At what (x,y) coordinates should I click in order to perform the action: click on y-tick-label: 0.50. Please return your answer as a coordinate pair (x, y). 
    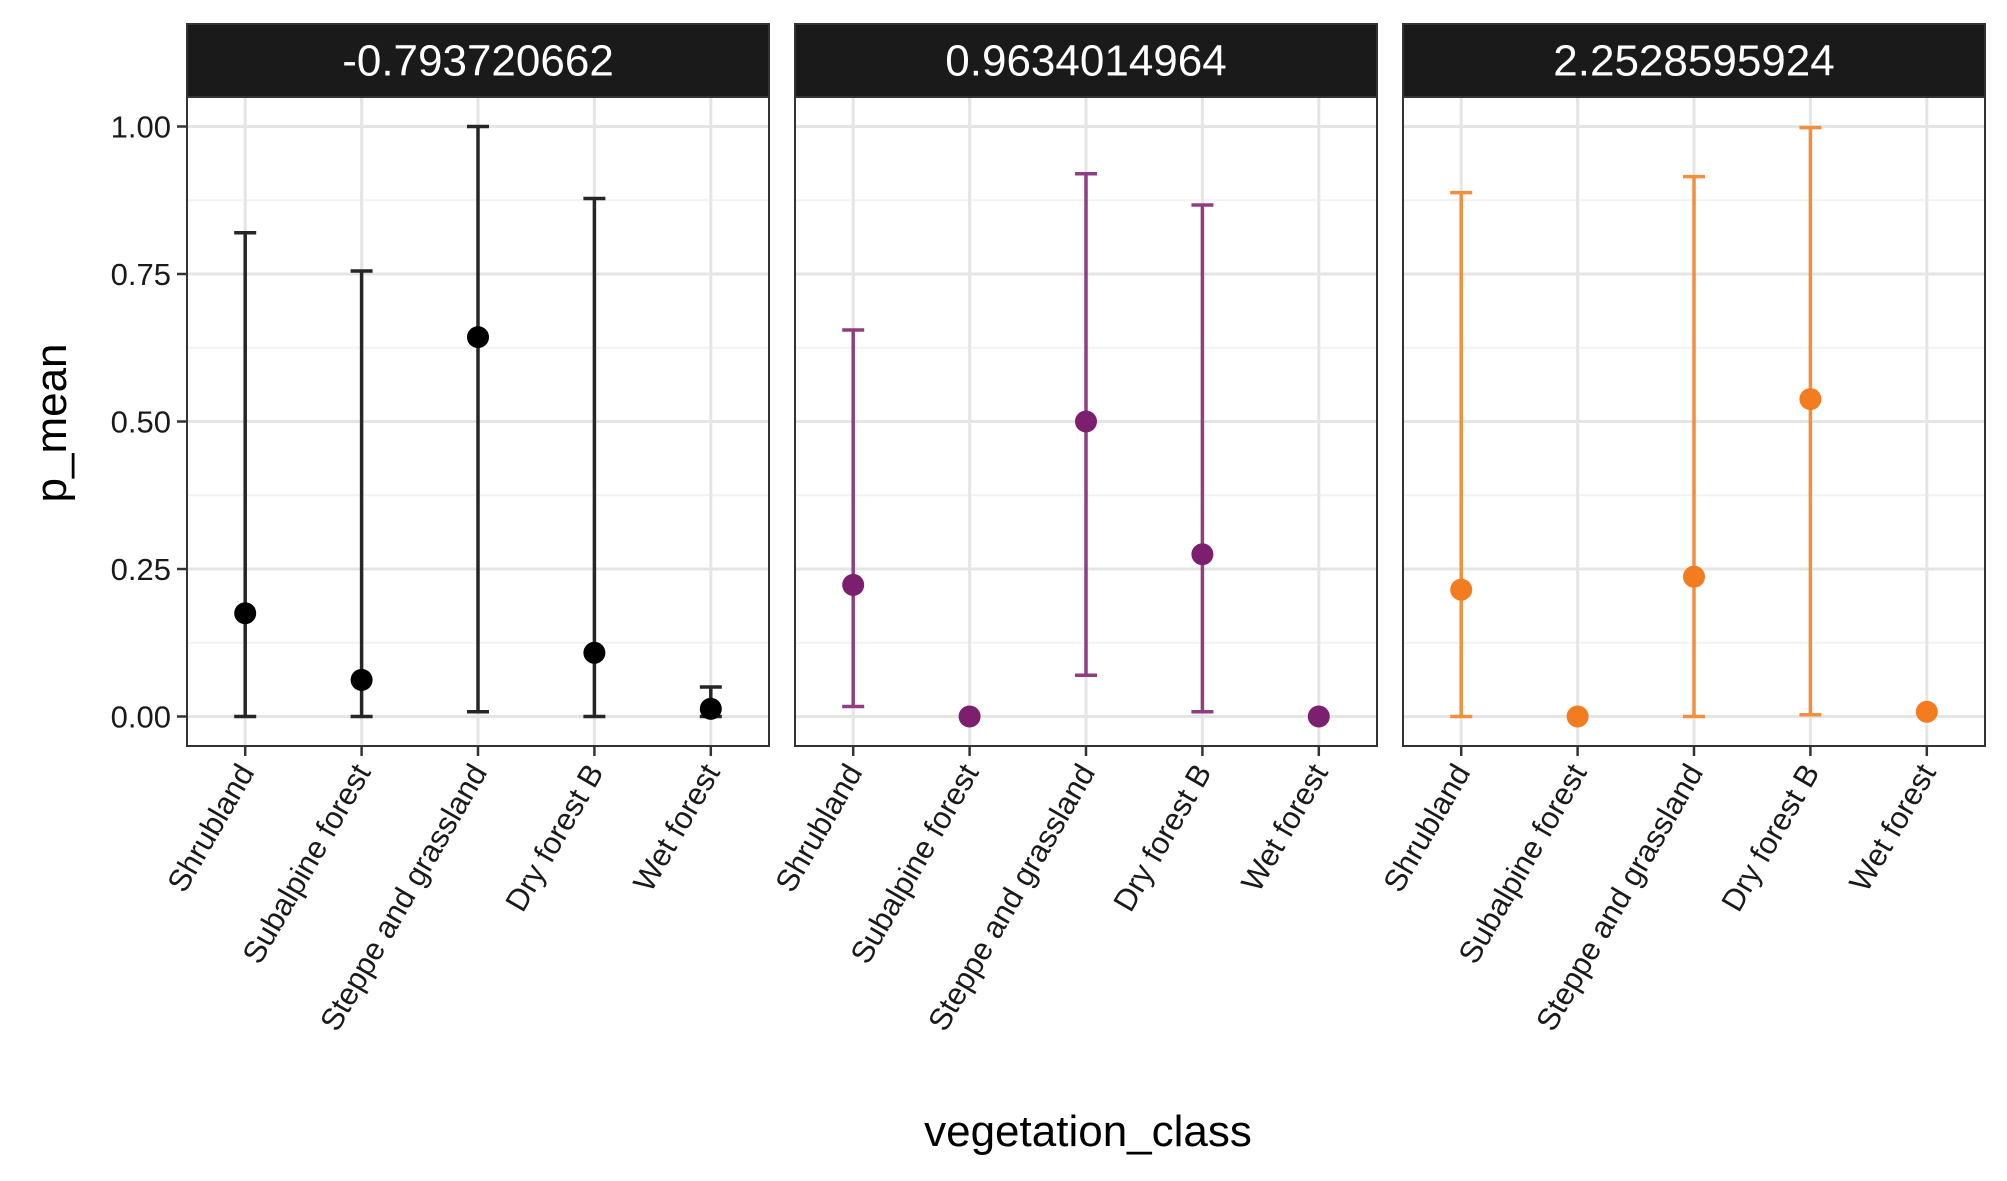
    Looking at the image, I should click on (141, 422).